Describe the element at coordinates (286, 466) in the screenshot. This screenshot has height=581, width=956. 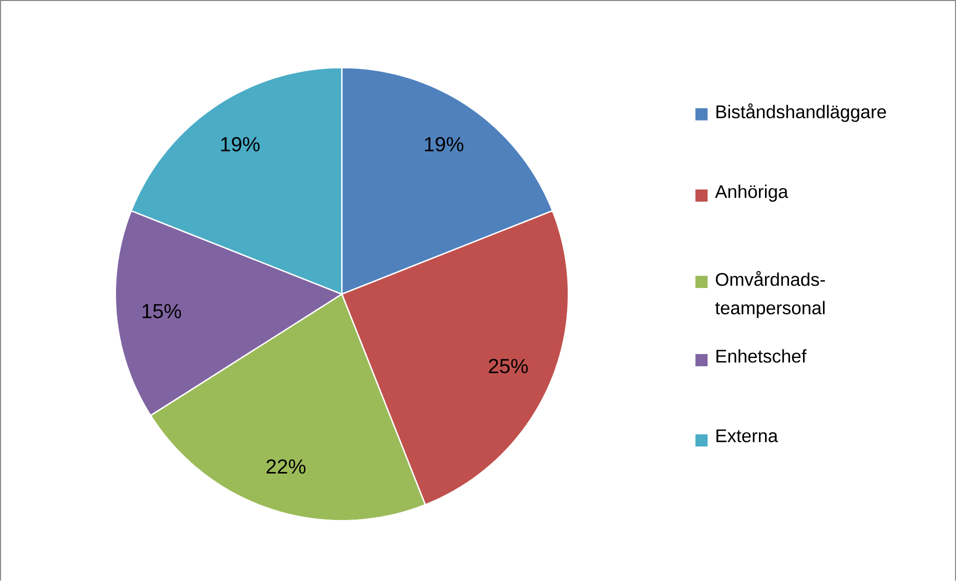
I see `data-label: 22%` at that location.